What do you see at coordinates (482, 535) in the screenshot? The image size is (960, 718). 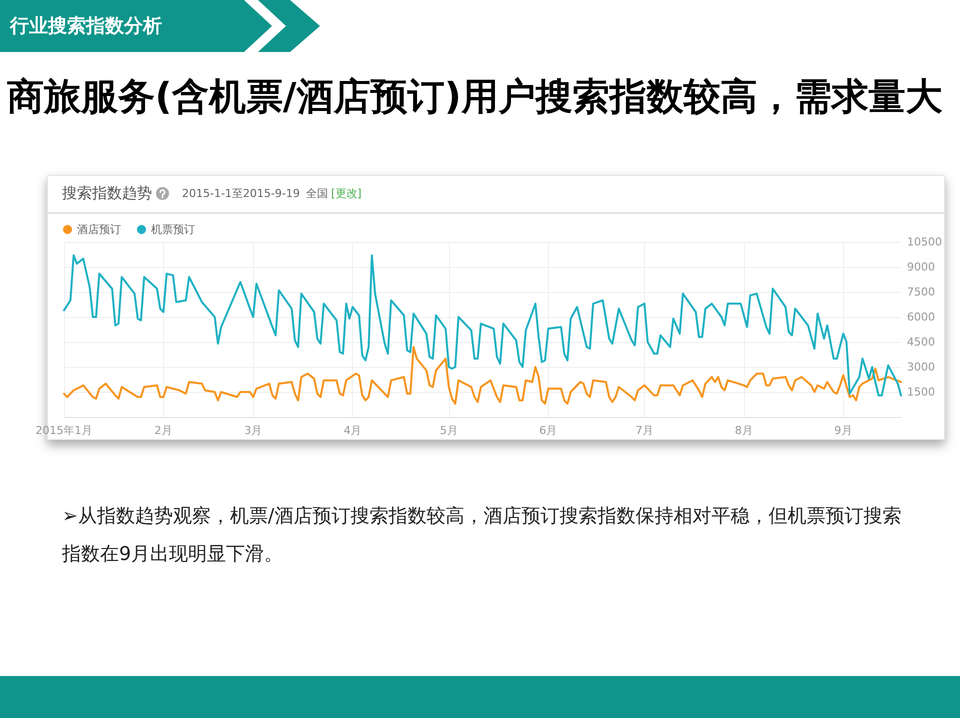 I see `text: ➢从指数趋势观察，机票/酒店预订搜索指数较高，酒店预订搜索指数保持相对平稳，但机票预订搜索指数在9月出现明显下滑。` at bounding box center [482, 535].